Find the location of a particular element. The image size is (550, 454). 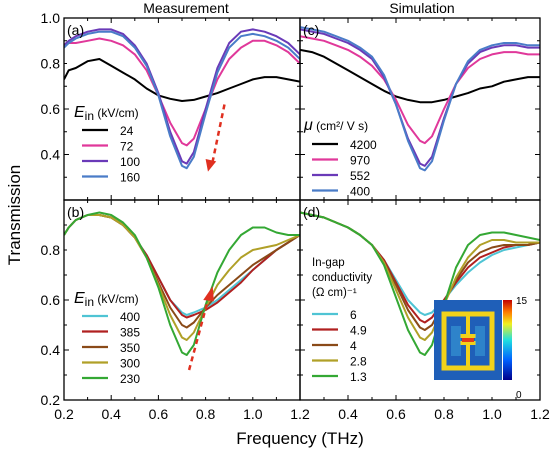

panel-d-x-tick-label: 1.0 is located at coordinates (492, 414).